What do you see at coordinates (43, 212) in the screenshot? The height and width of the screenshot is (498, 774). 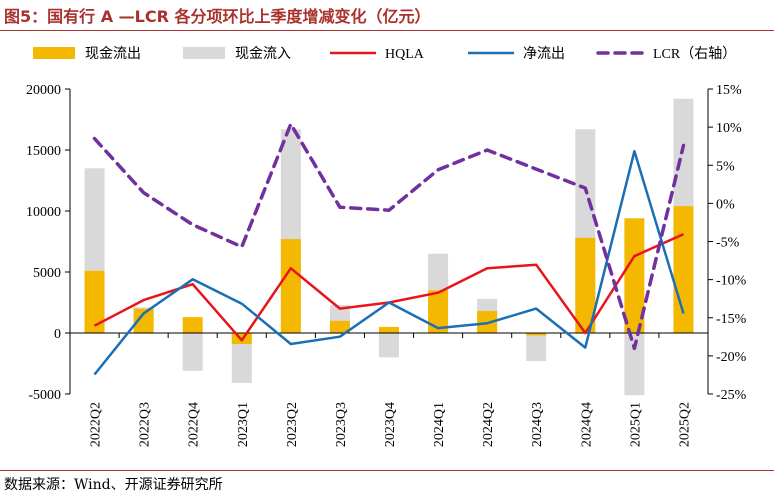 I see `y-tick-label: 10000` at bounding box center [43, 212].